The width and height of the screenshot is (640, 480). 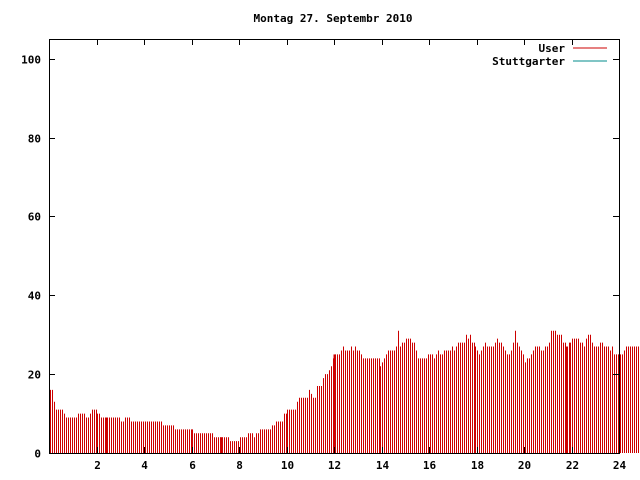 I want to click on legend-label-stuttgarter: Stuttgarter, so click(x=528, y=61).